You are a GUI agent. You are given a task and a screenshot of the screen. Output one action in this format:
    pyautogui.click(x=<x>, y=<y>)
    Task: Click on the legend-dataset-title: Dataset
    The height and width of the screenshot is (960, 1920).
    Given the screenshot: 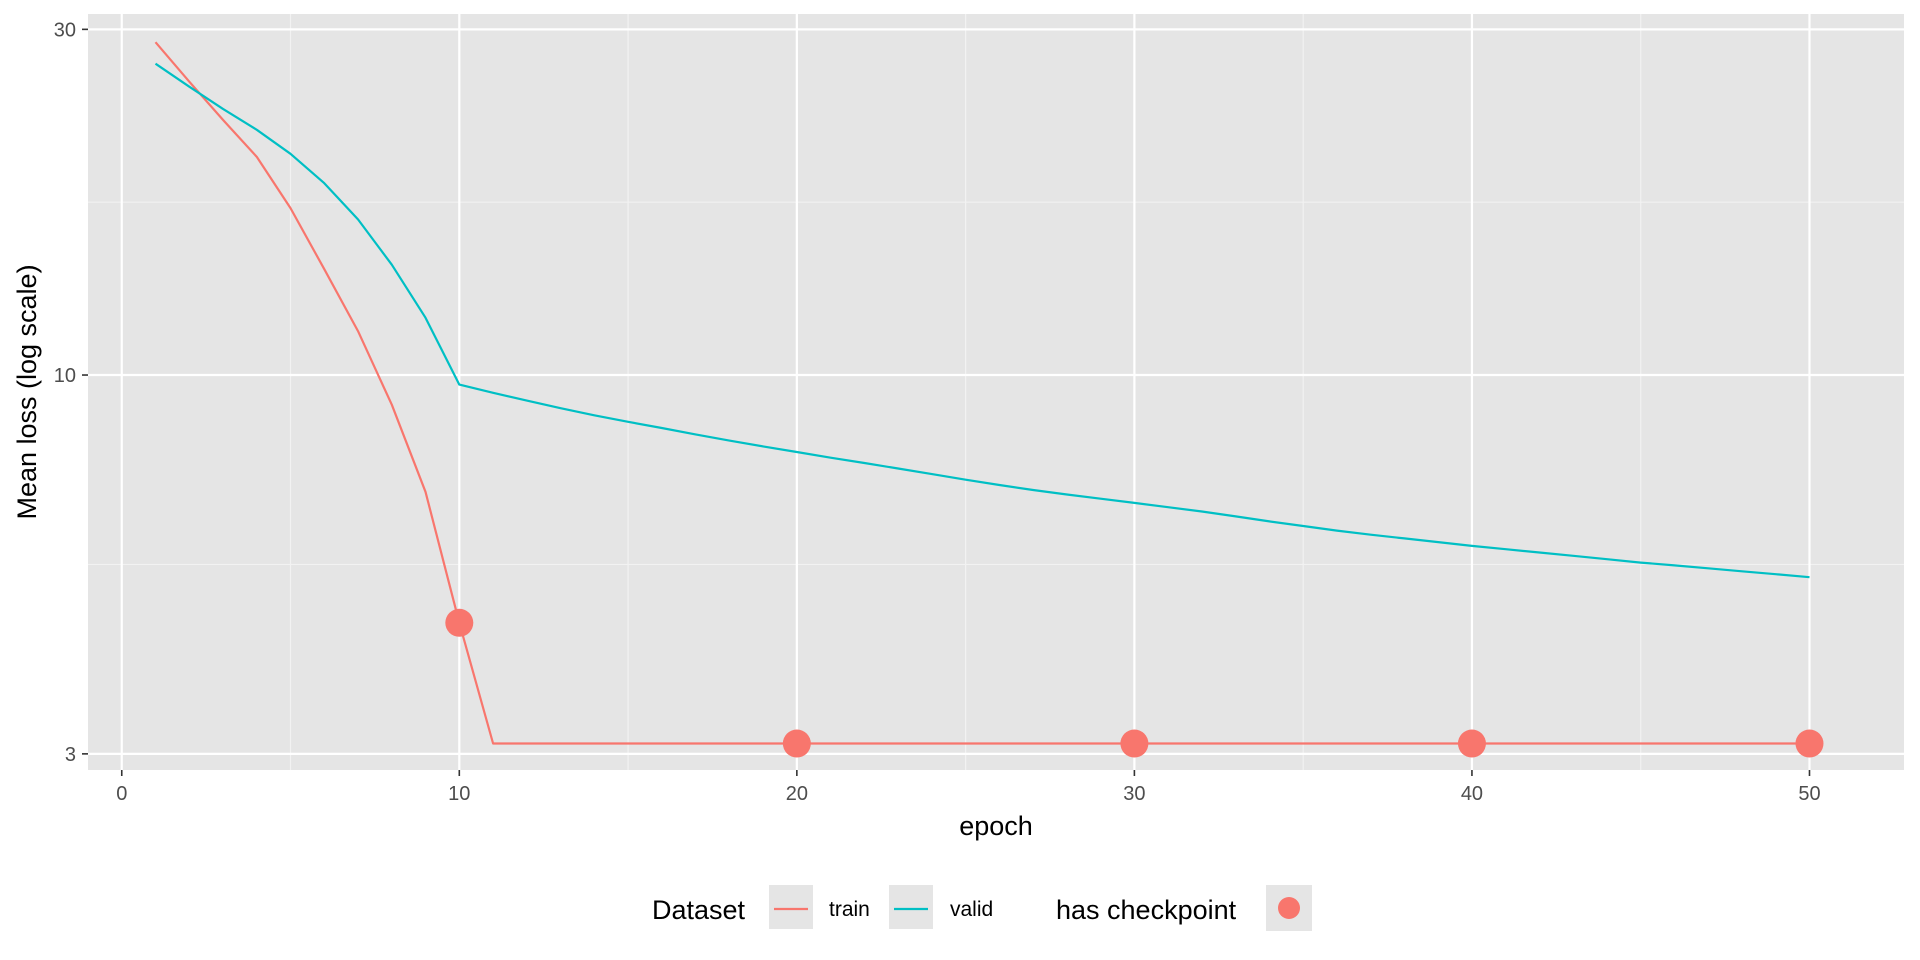 What is the action you would take?
    pyautogui.click(x=699, y=910)
    